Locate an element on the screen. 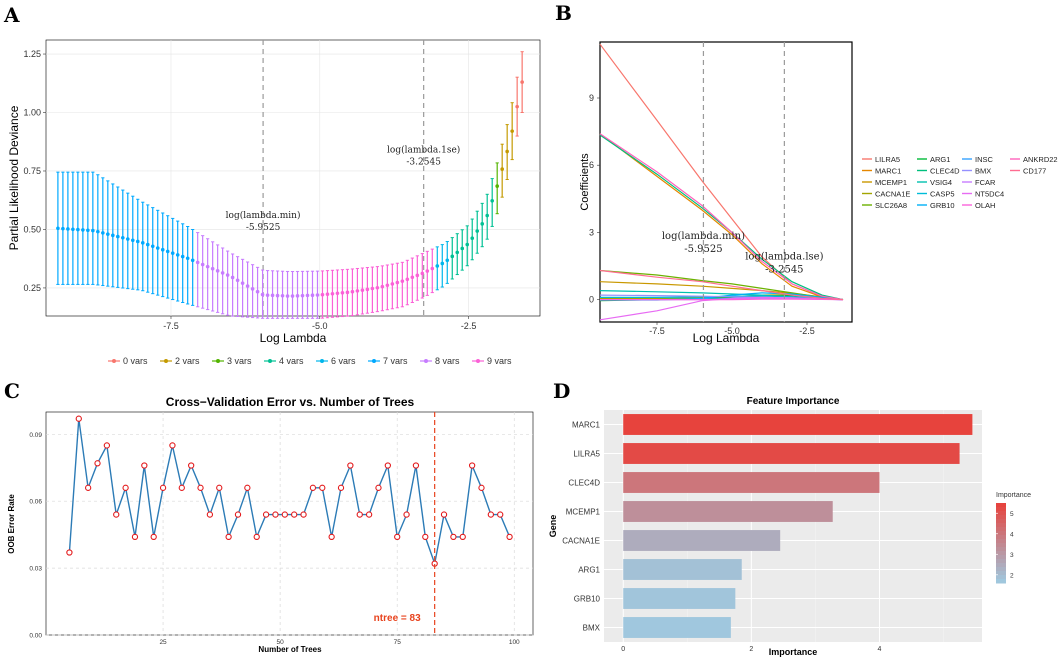  panel-c-ytick-label: 0.03 is located at coordinates (35, 569).